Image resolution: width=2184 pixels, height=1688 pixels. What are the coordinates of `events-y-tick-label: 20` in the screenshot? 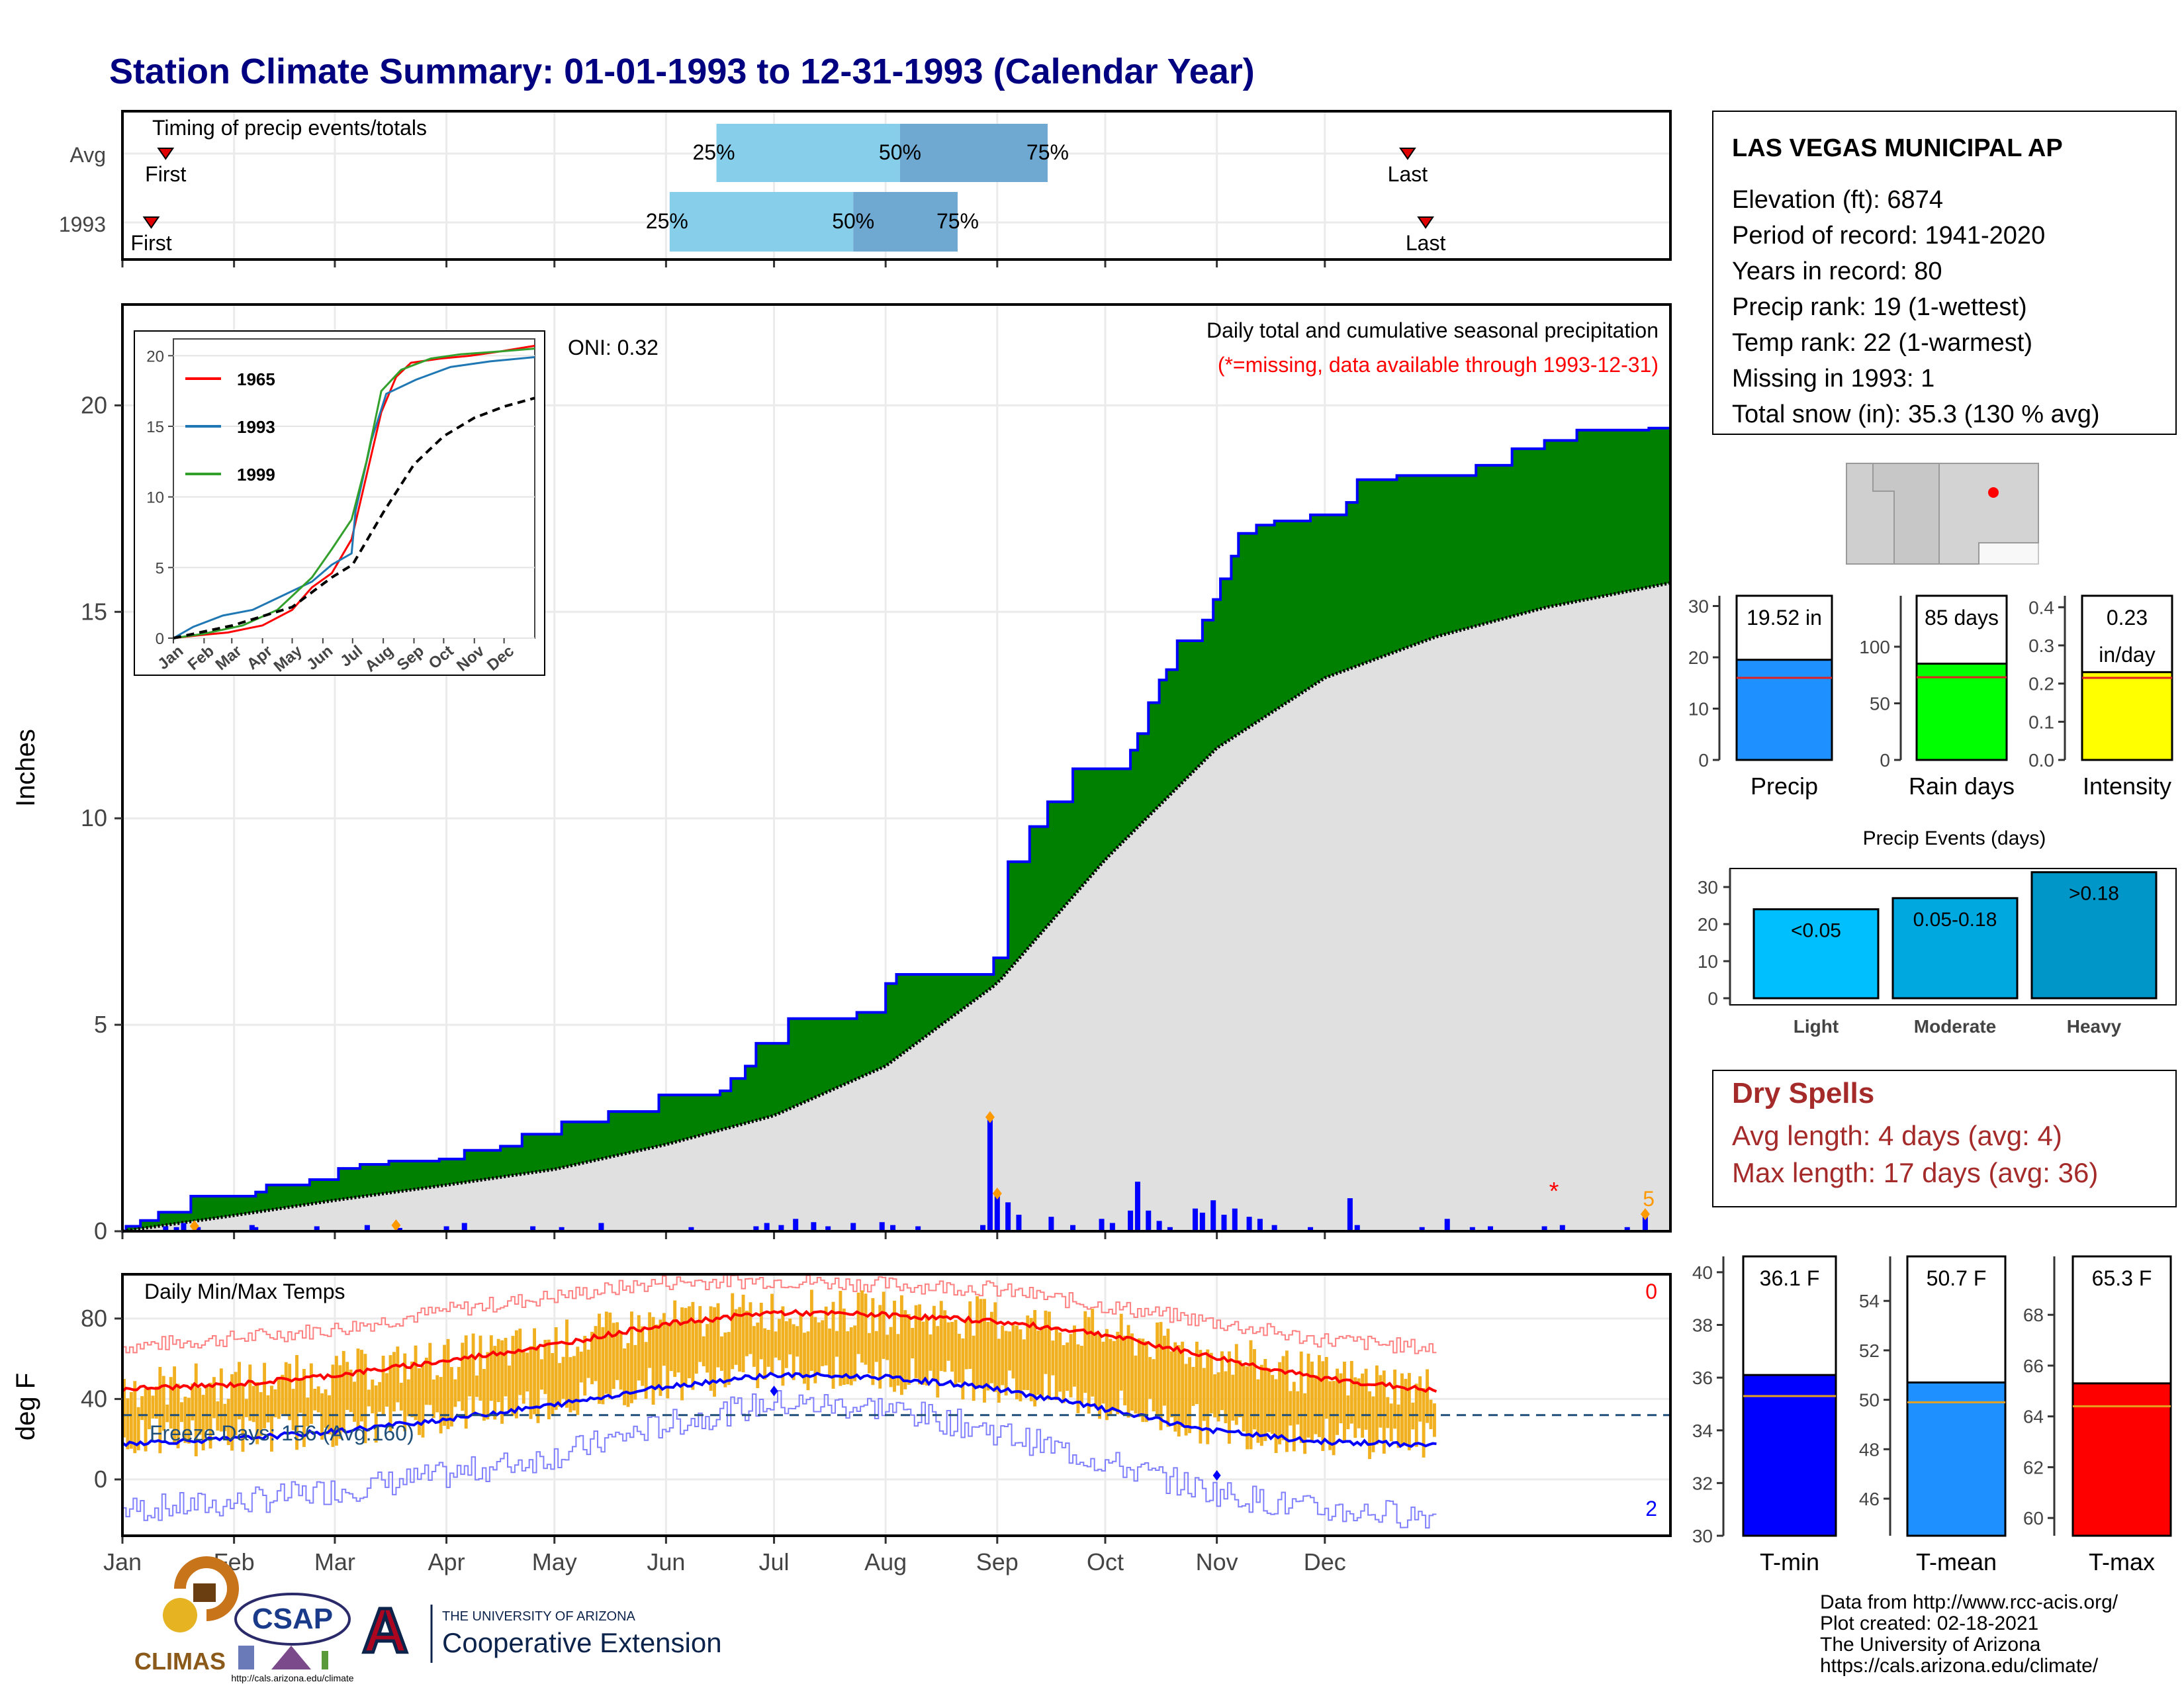 It's located at (1708, 924).